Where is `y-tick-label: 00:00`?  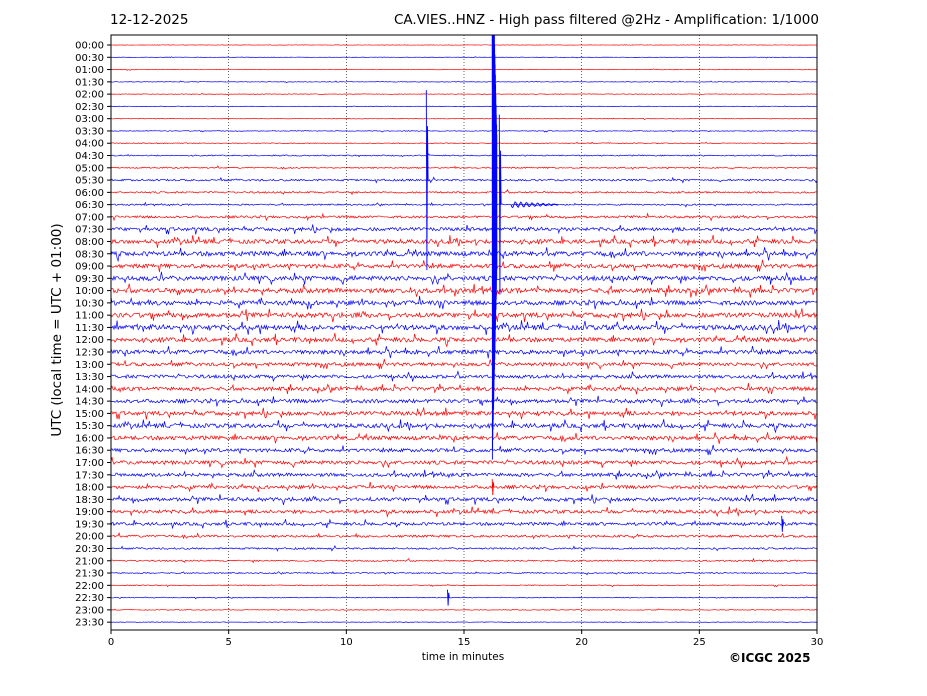 y-tick-label: 00:00 is located at coordinates (89, 46).